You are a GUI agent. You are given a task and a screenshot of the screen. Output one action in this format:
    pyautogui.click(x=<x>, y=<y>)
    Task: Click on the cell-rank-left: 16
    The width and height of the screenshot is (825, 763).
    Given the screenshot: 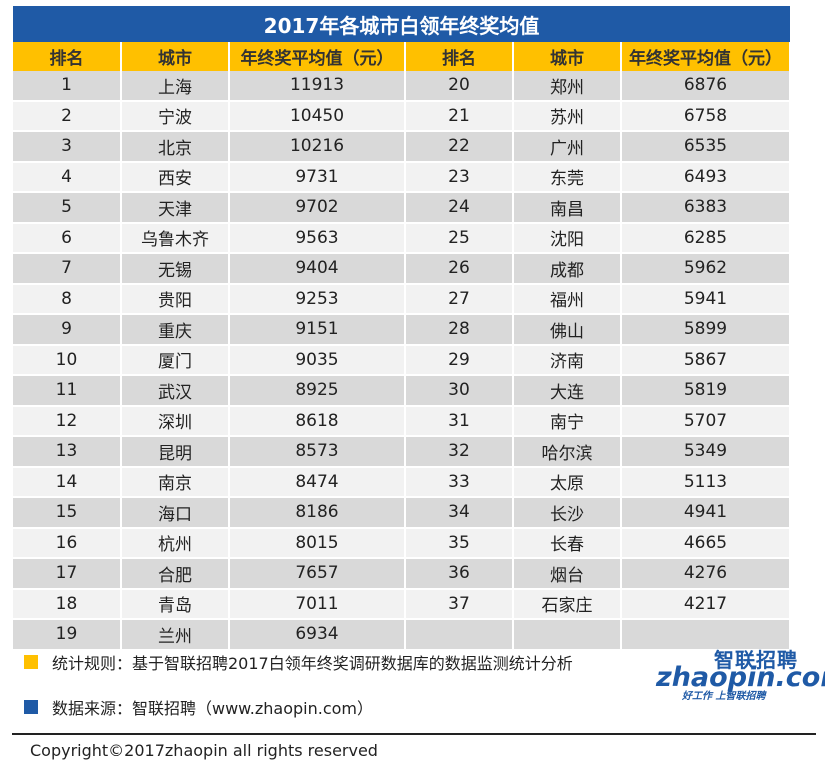 What is the action you would take?
    pyautogui.click(x=67, y=543)
    